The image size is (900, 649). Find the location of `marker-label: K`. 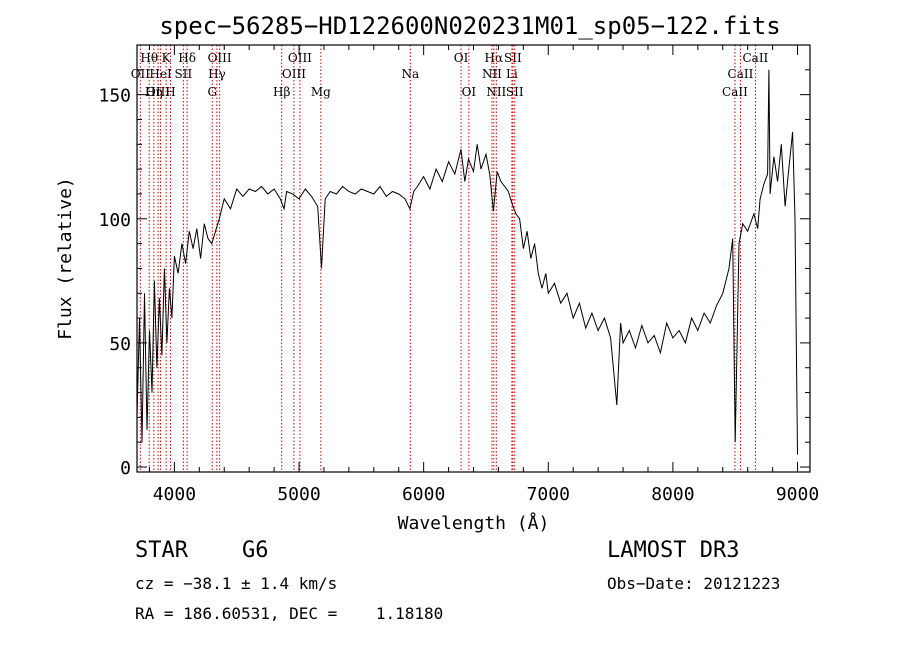

marker-label: K is located at coordinates (167, 58).